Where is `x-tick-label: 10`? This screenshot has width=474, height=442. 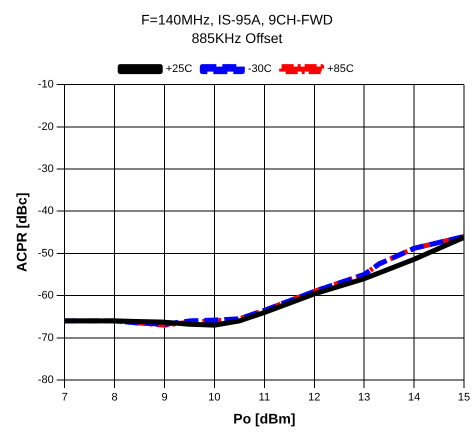 x-tick-label: 10 is located at coordinates (214, 398).